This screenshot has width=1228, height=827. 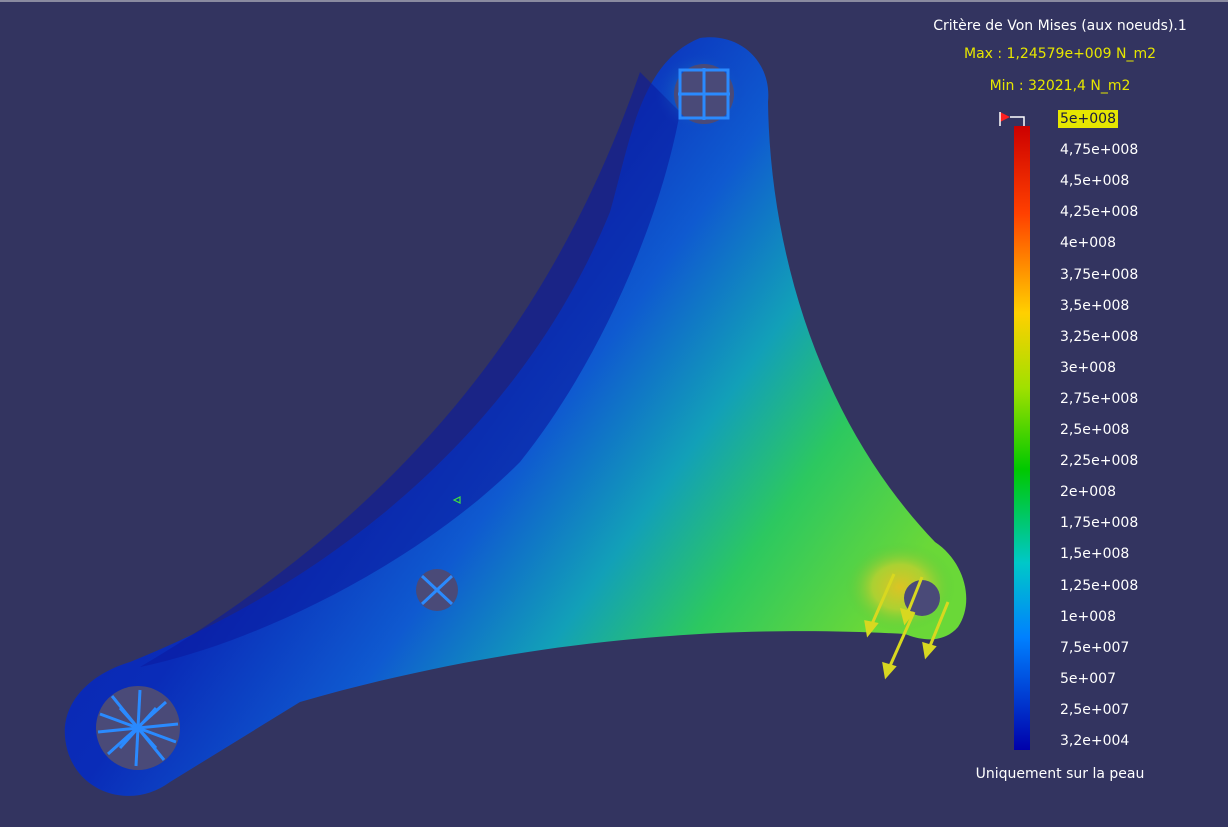 I want to click on legend-tick-label: 5e+007, so click(x=1088, y=678).